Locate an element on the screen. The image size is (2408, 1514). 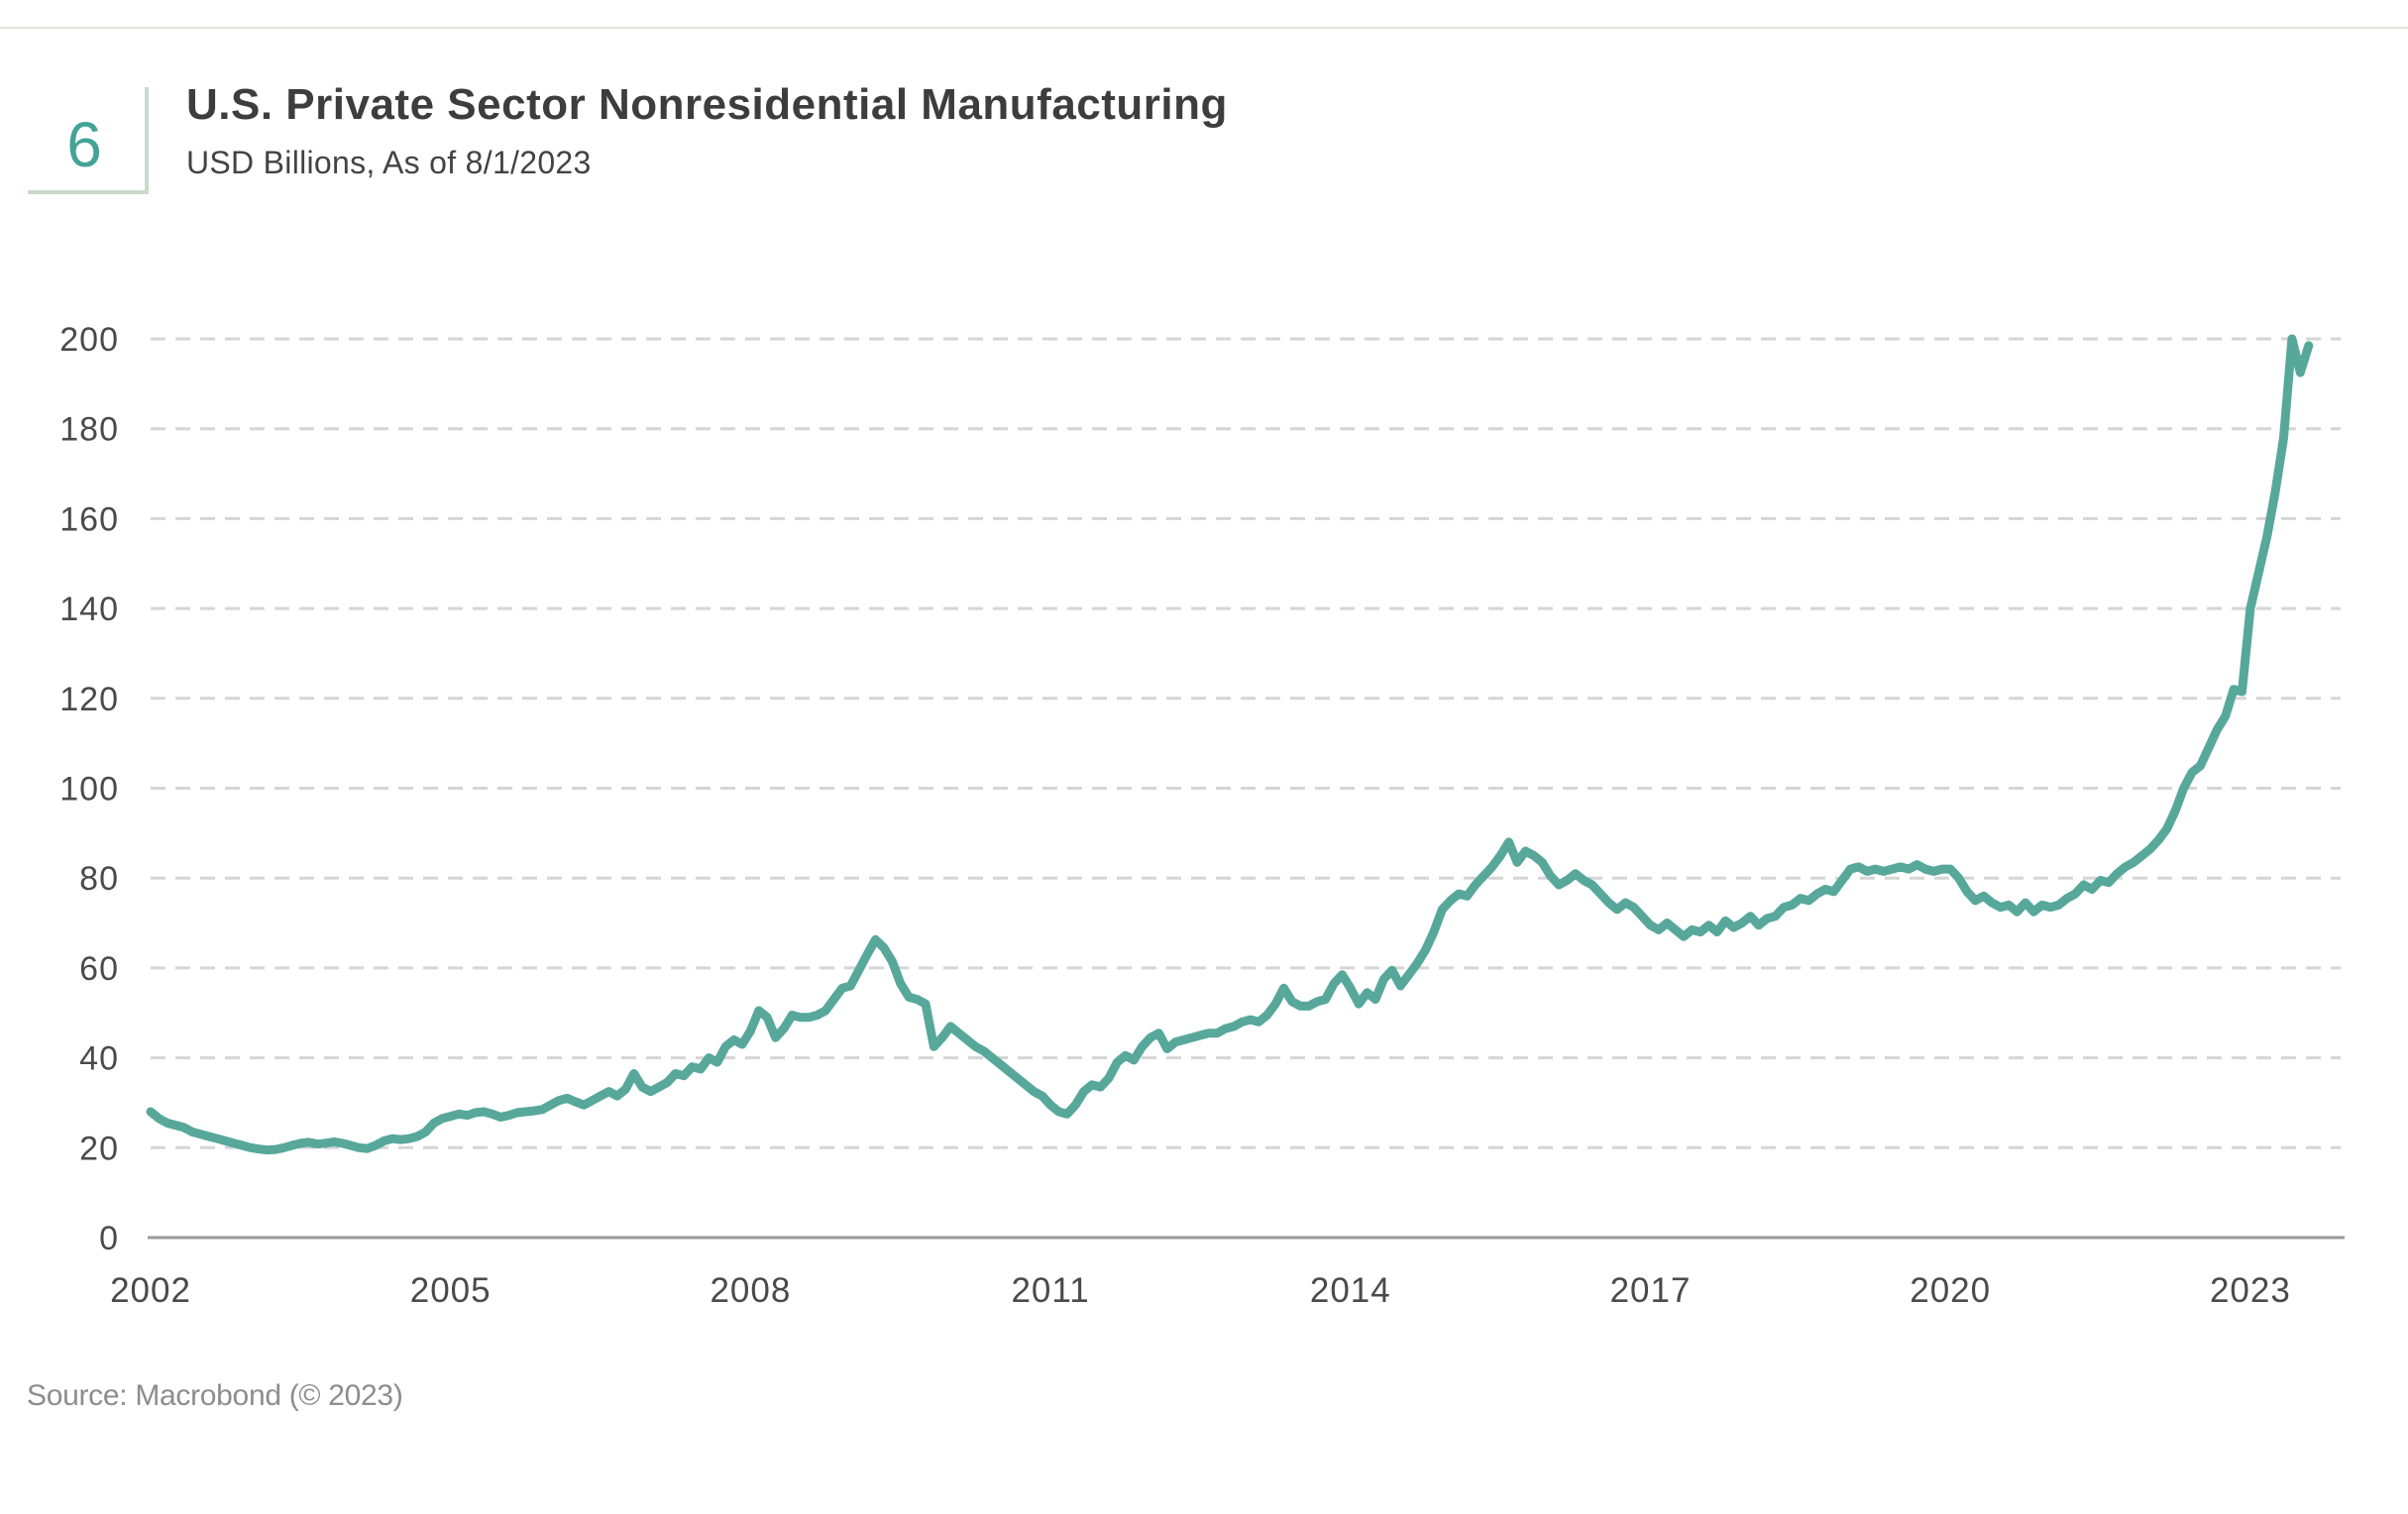
y-tick-label: 120 is located at coordinates (89, 699).